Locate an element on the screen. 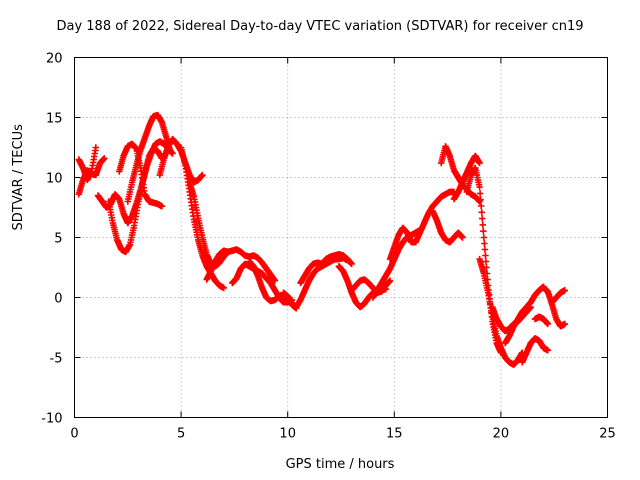  series-arc14 is located at coordinates (326, 269).